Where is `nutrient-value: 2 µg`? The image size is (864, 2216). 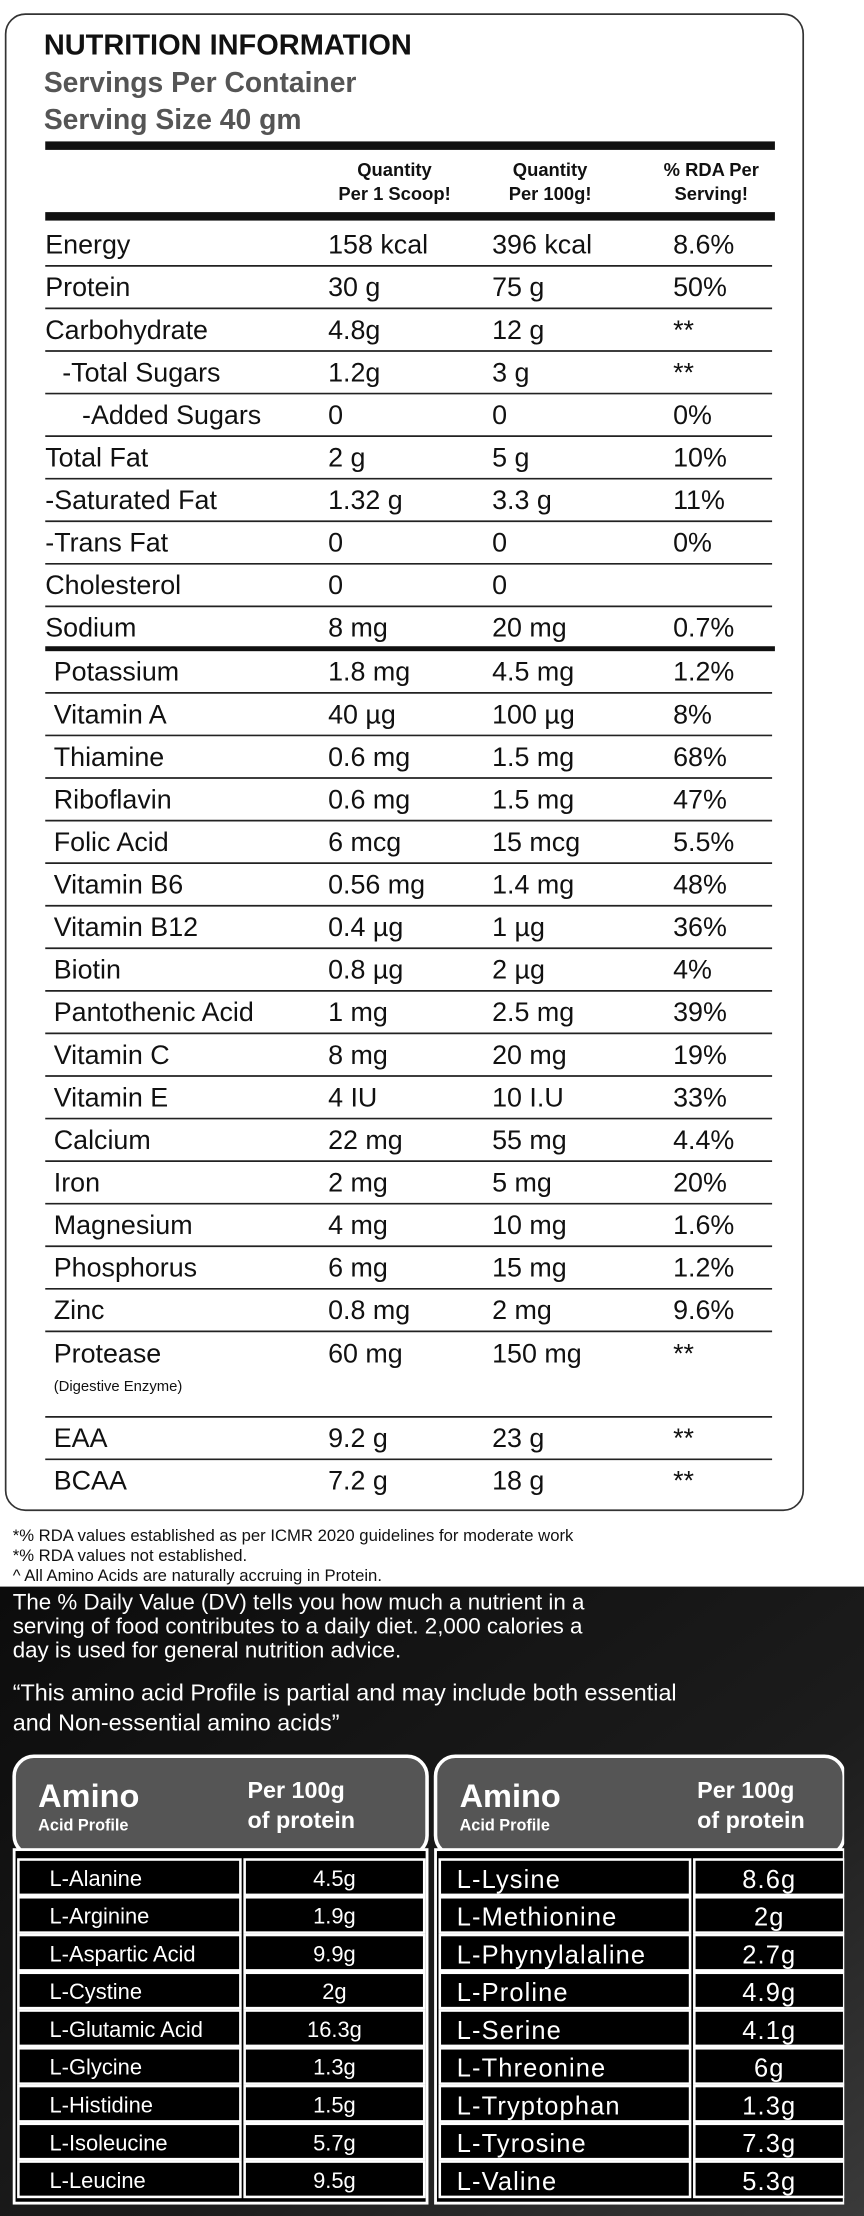 nutrient-value: 2 µg is located at coordinates (518, 970).